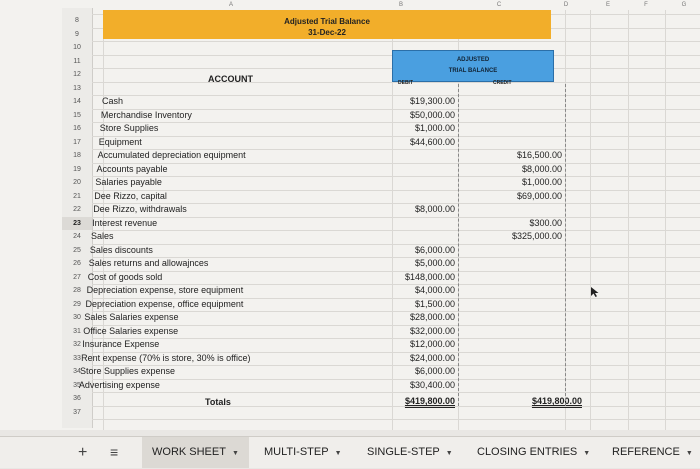  Describe the element at coordinates (77, 412) in the screenshot. I see `row-number: 37` at that location.